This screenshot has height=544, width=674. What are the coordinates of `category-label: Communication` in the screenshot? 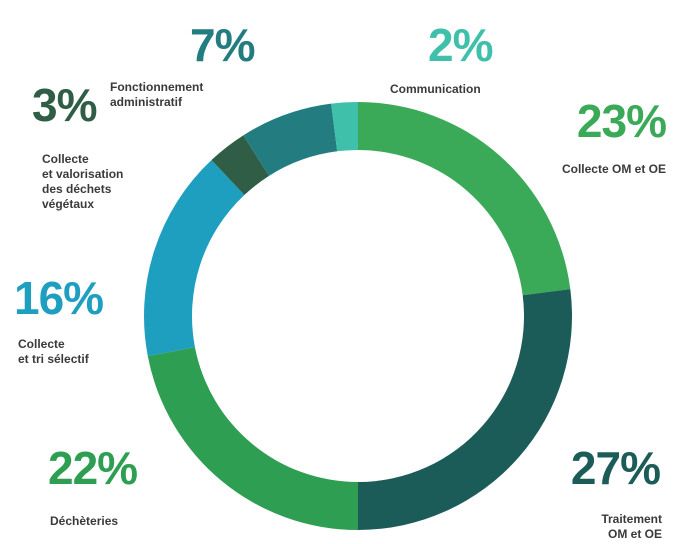 It's located at (435, 89).